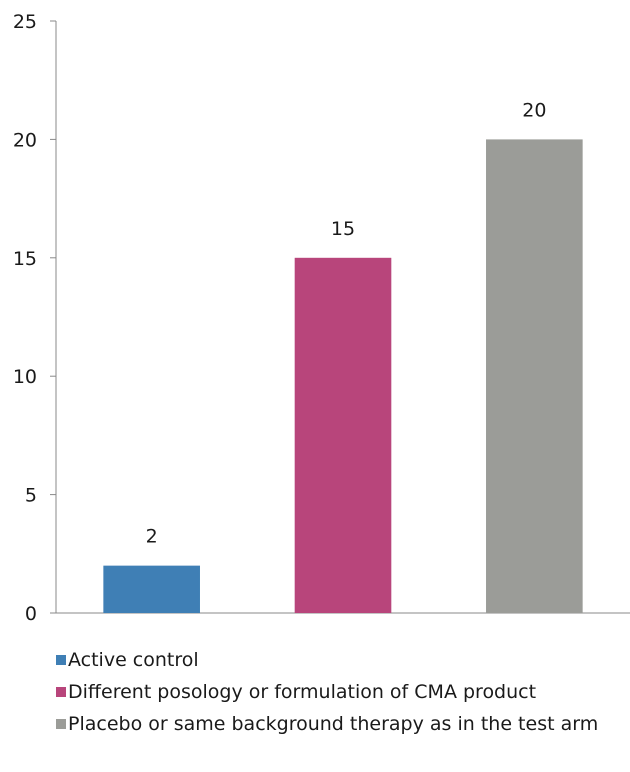 The width and height of the screenshot is (630, 772). I want to click on y-tick-label: 20, so click(25, 140).